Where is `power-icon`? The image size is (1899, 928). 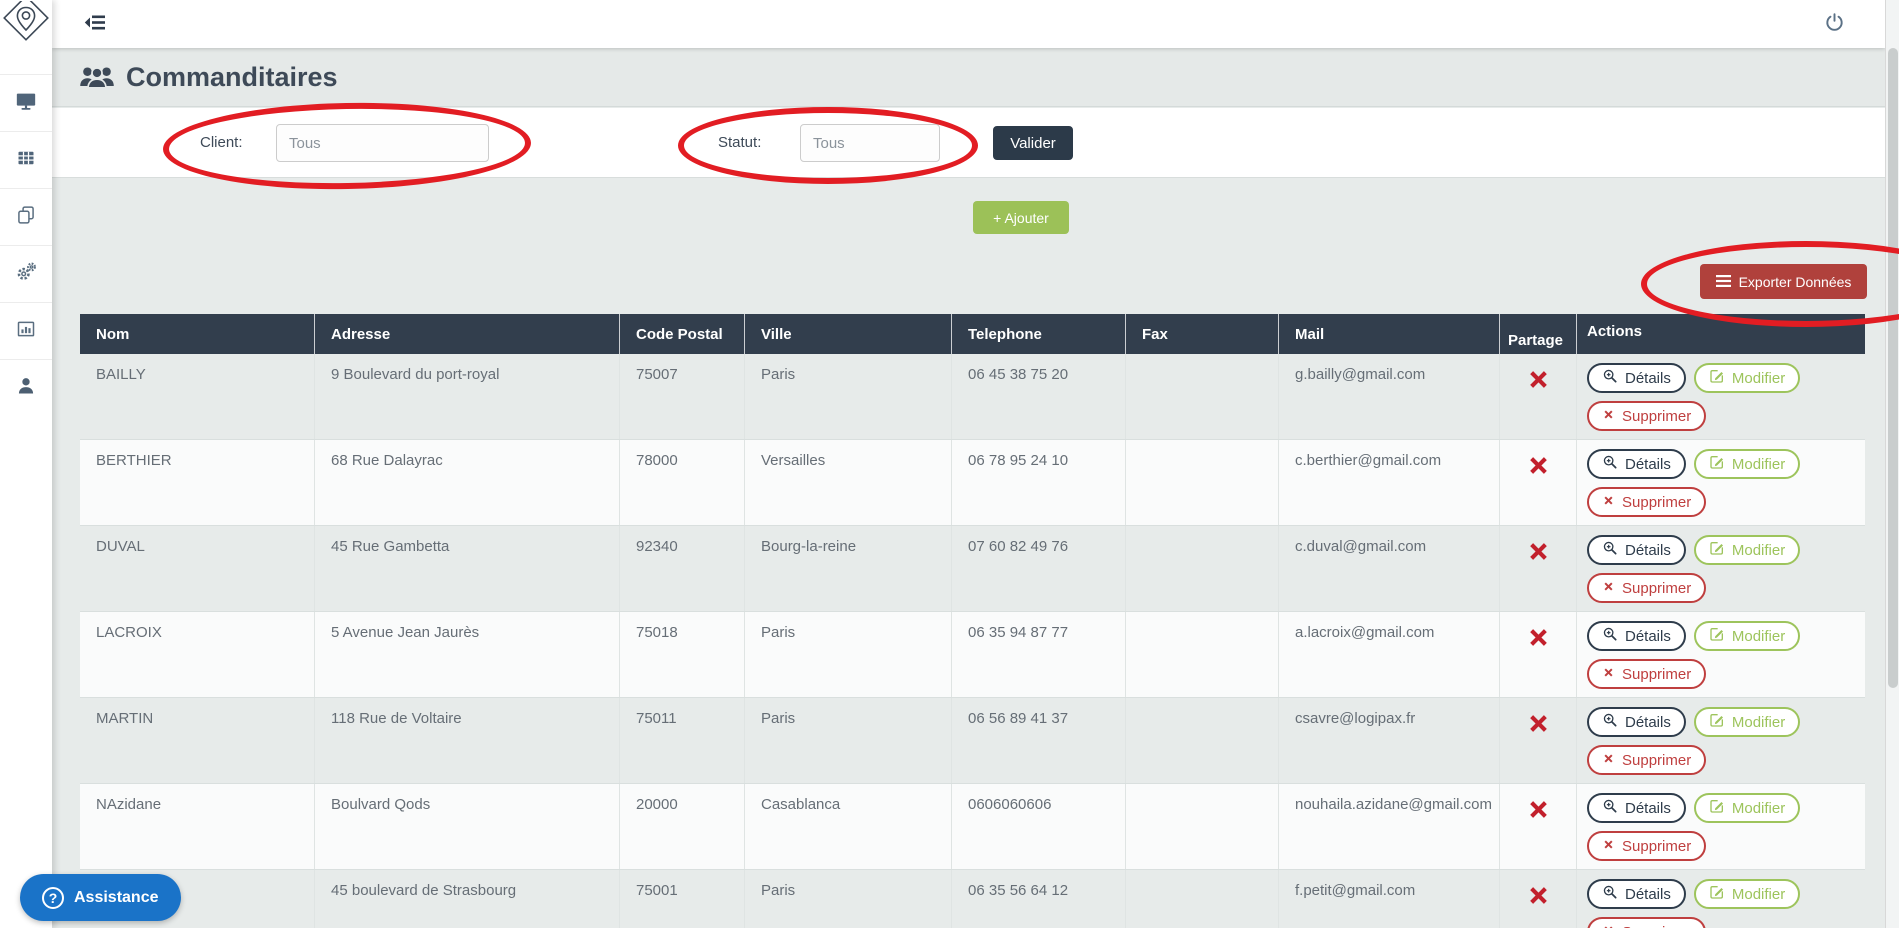 power-icon is located at coordinates (1834, 25).